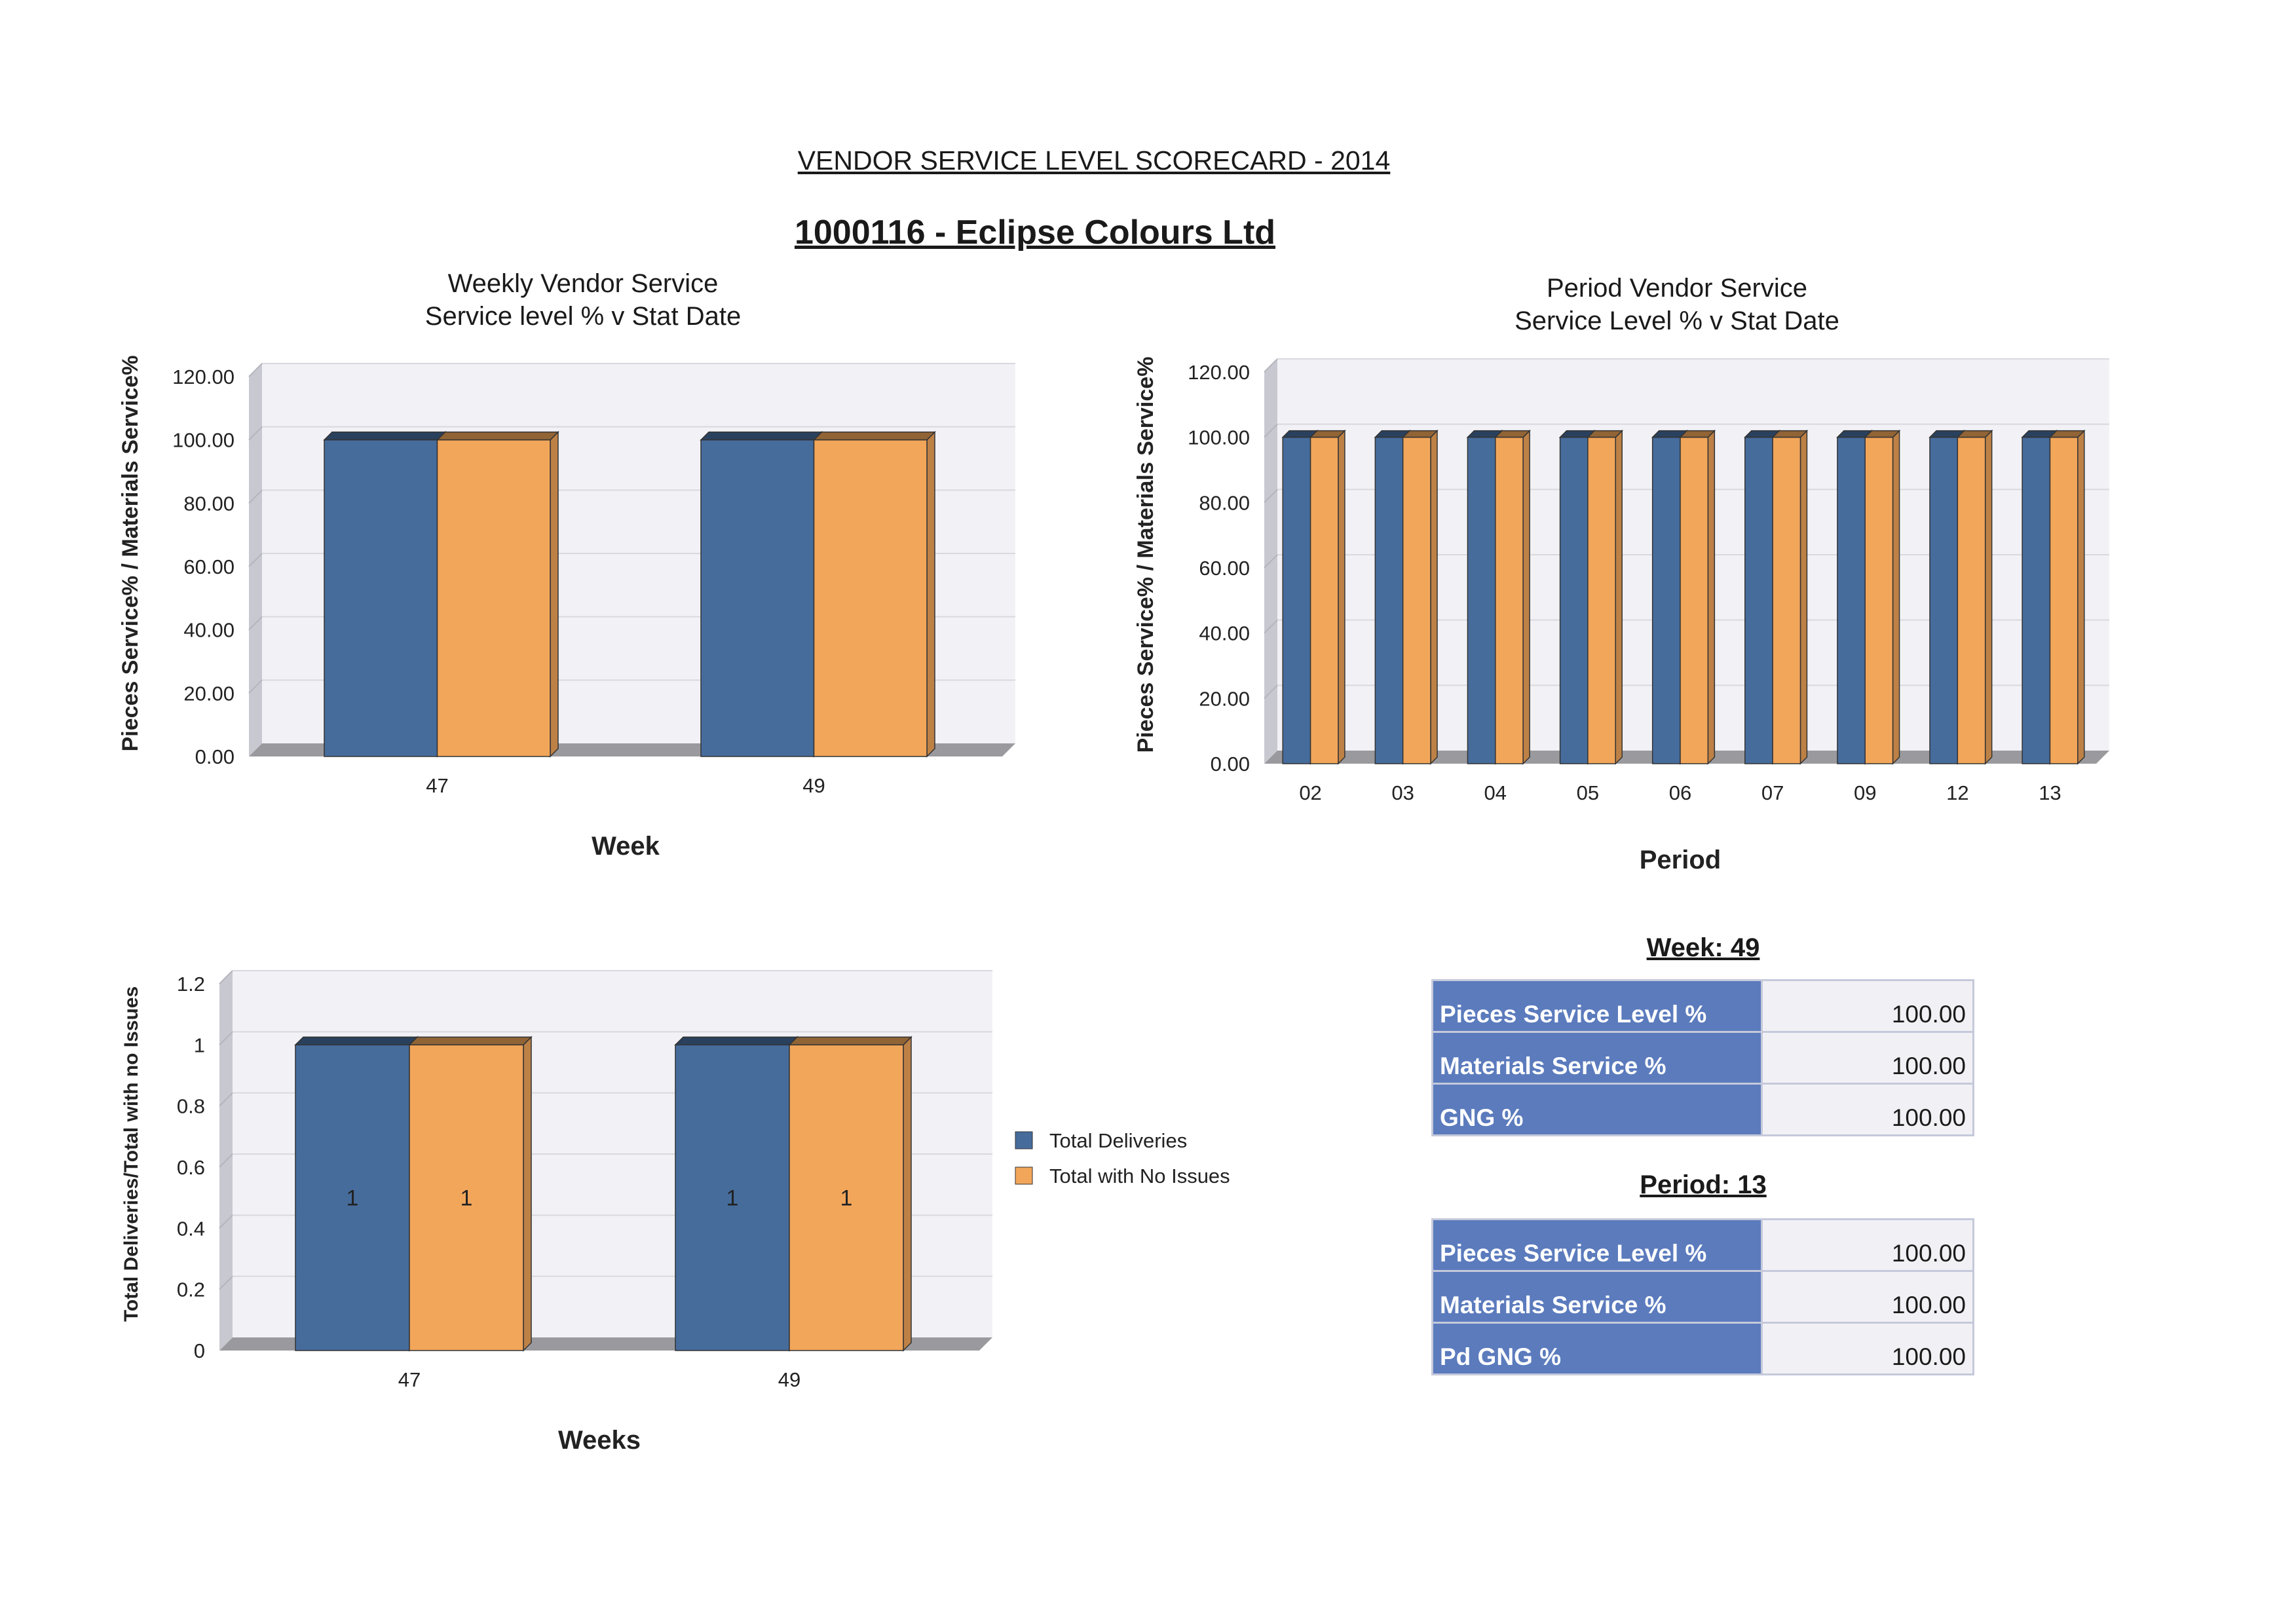  What do you see at coordinates (599, 1440) in the screenshot?
I see `x-axis-label: Weeks` at bounding box center [599, 1440].